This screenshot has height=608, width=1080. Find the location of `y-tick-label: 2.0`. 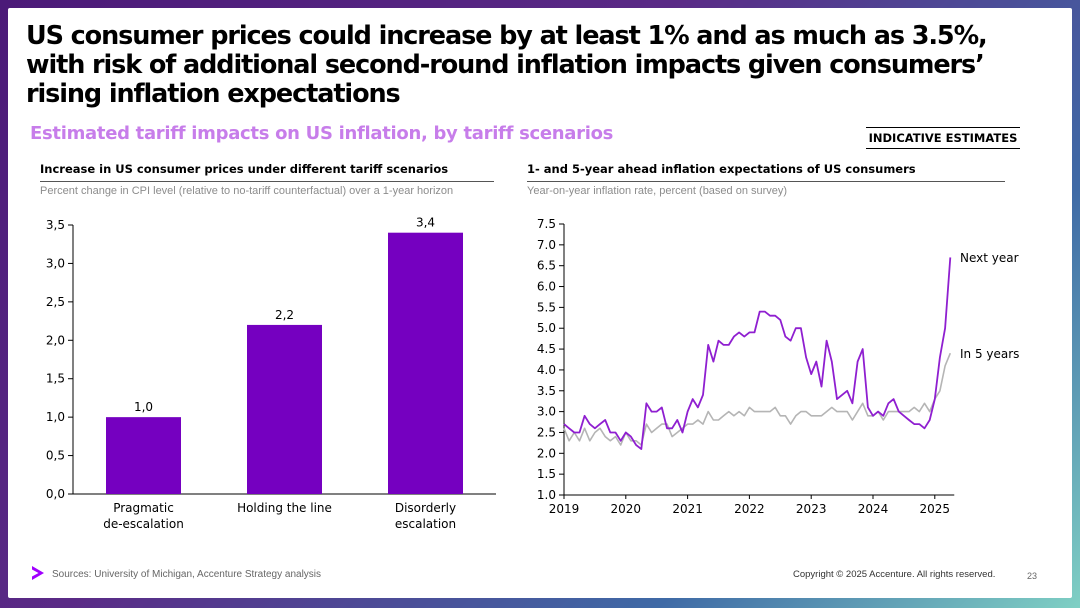

y-tick-label: 2.0 is located at coordinates (546, 453).